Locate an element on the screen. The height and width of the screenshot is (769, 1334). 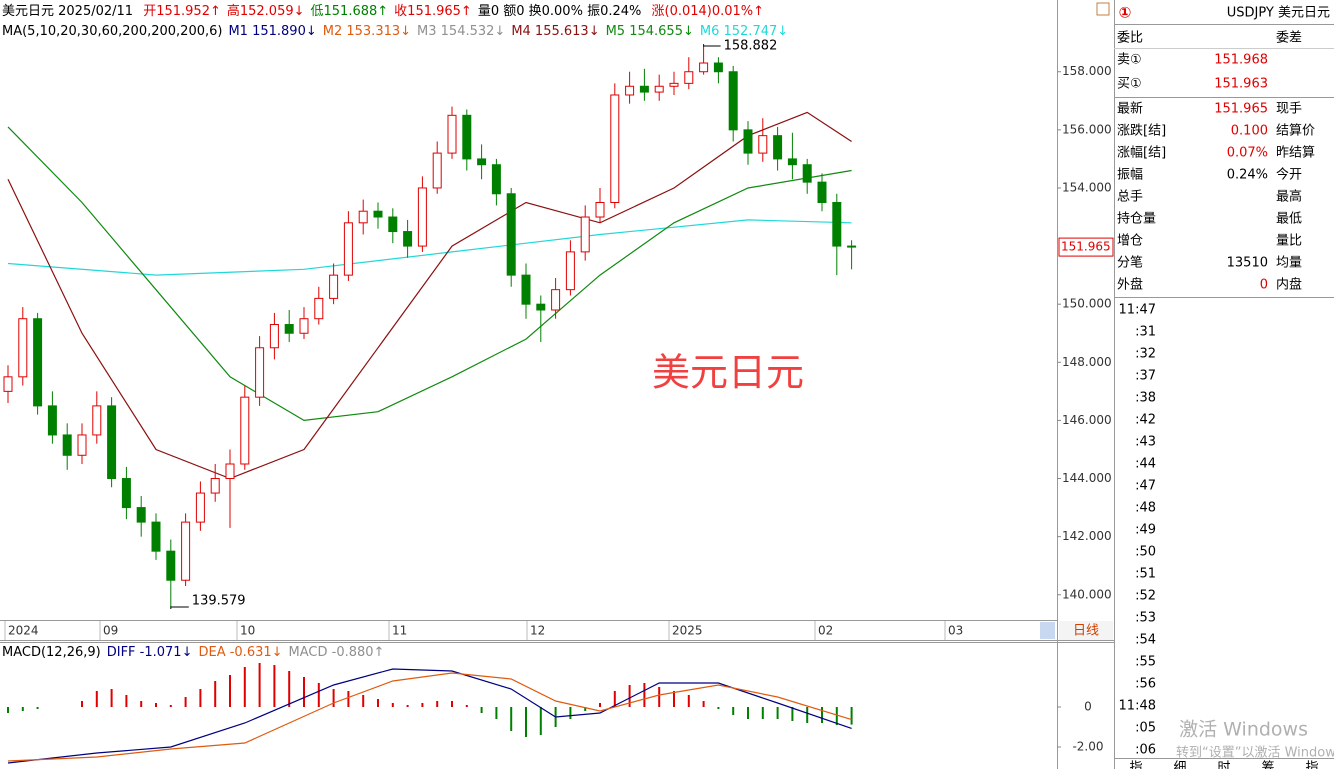
y-tick-label: 156.000 is located at coordinates (1087, 129).